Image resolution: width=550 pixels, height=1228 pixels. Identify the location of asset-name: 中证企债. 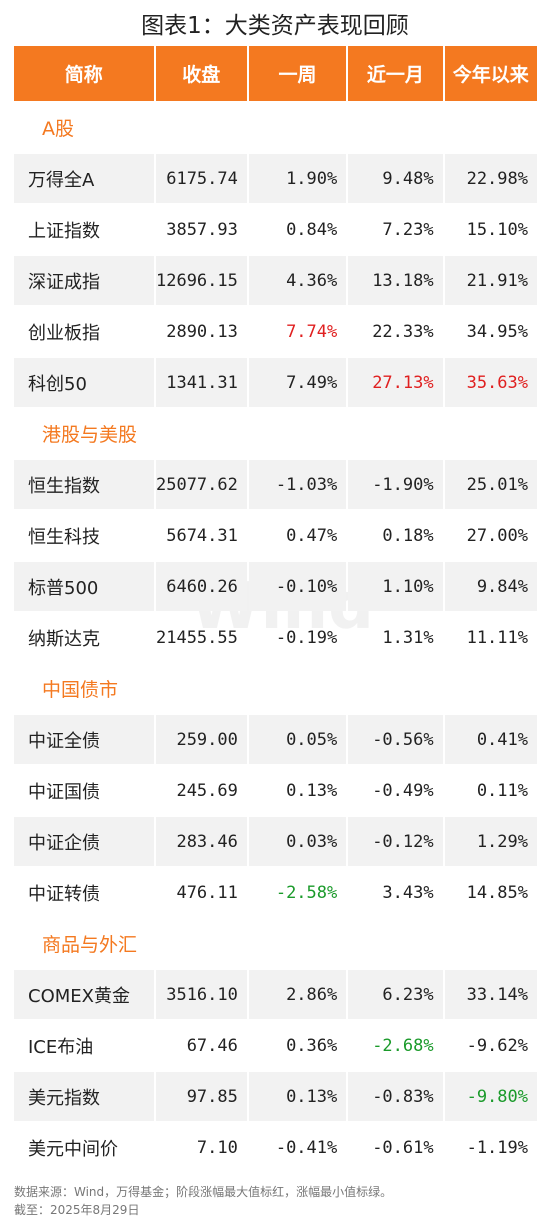
(84, 841).